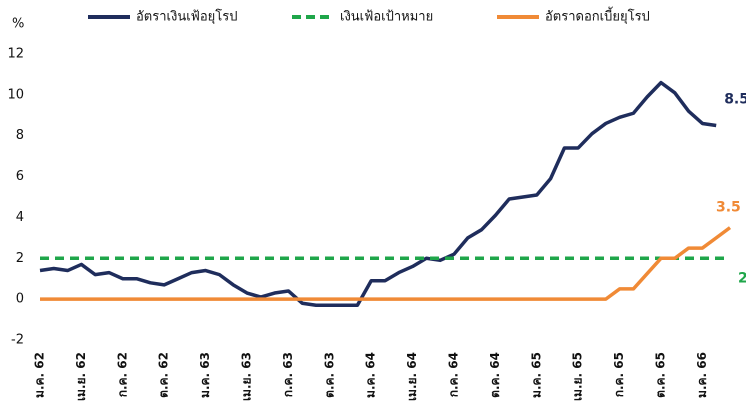 The image size is (746, 413). Describe the element at coordinates (20, 258) in the screenshot. I see `y-tick-label: 2` at that location.